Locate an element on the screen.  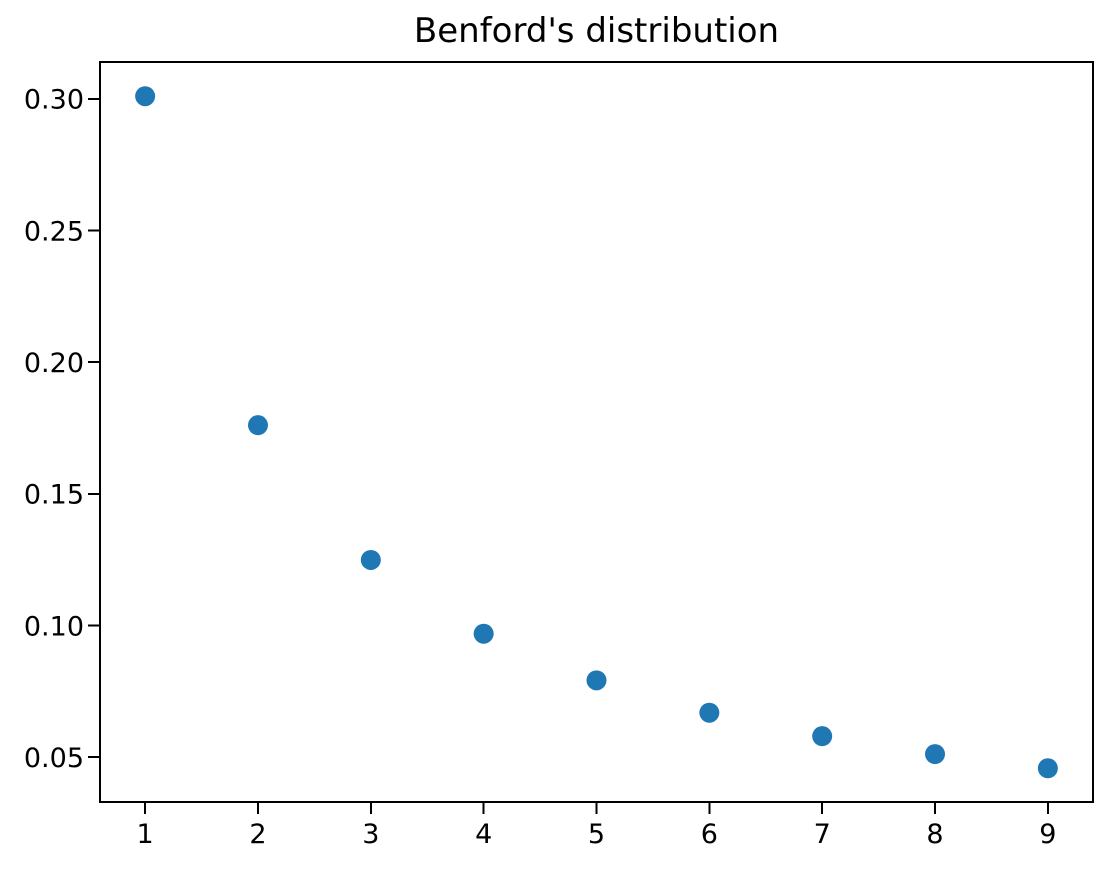
x-tick-label: 1 is located at coordinates (145, 834).